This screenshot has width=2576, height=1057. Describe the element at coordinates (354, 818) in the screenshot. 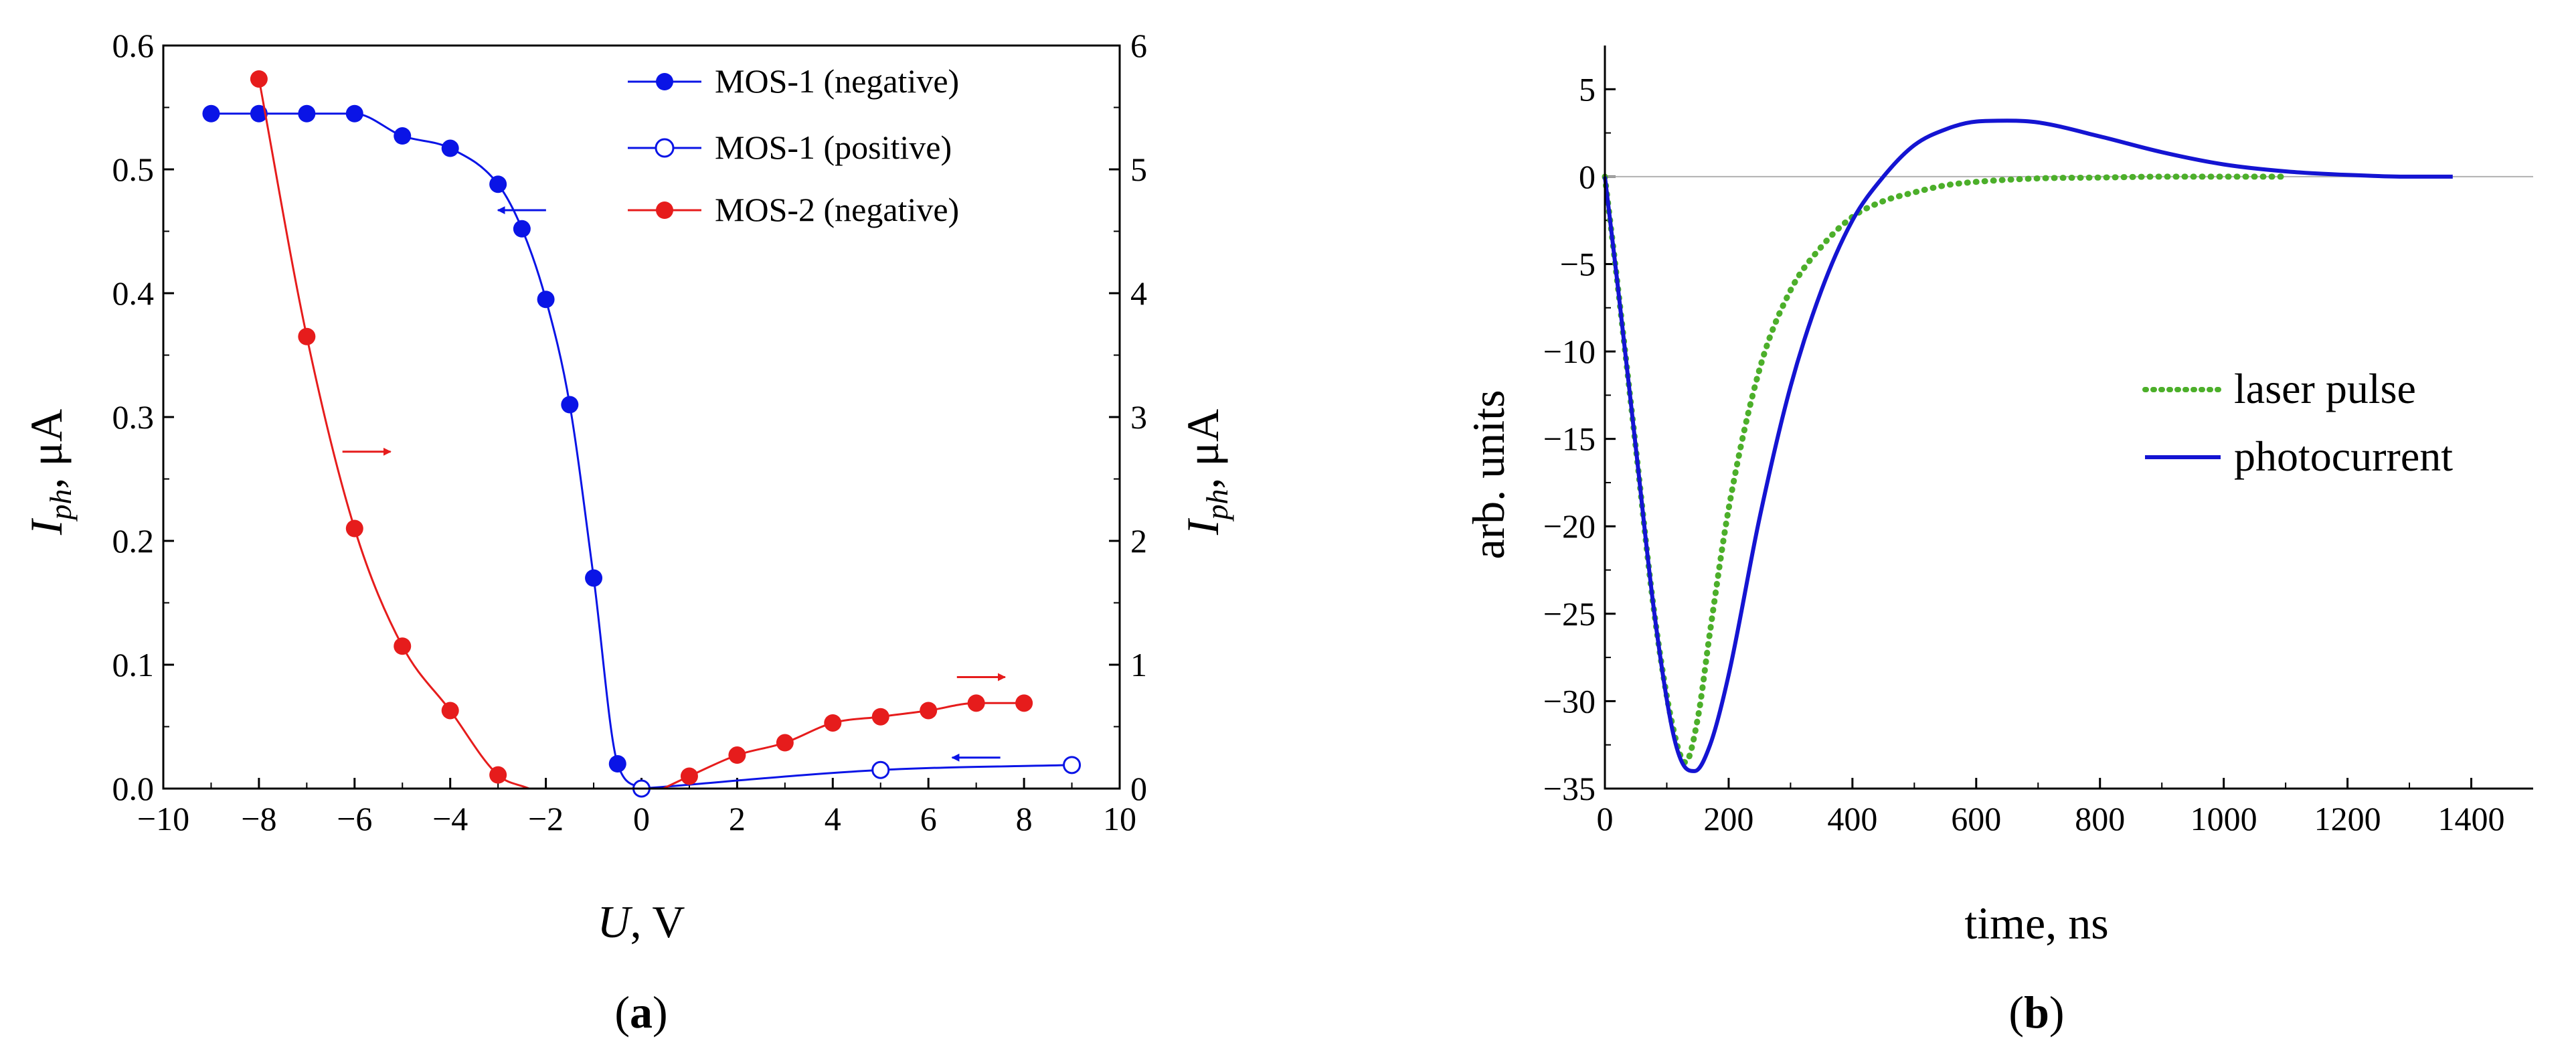

I see `x-tick-label: −6` at that location.